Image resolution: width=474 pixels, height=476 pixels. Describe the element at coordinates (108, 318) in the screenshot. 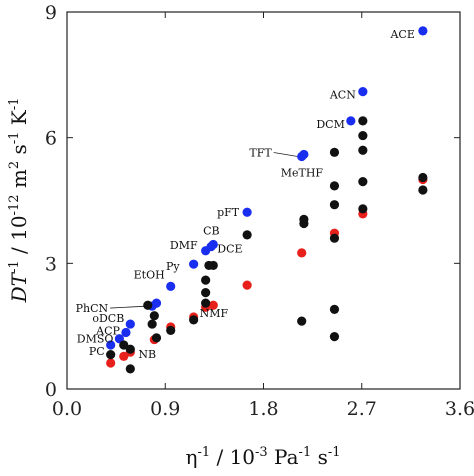

I see `point-label: oDCB` at that location.